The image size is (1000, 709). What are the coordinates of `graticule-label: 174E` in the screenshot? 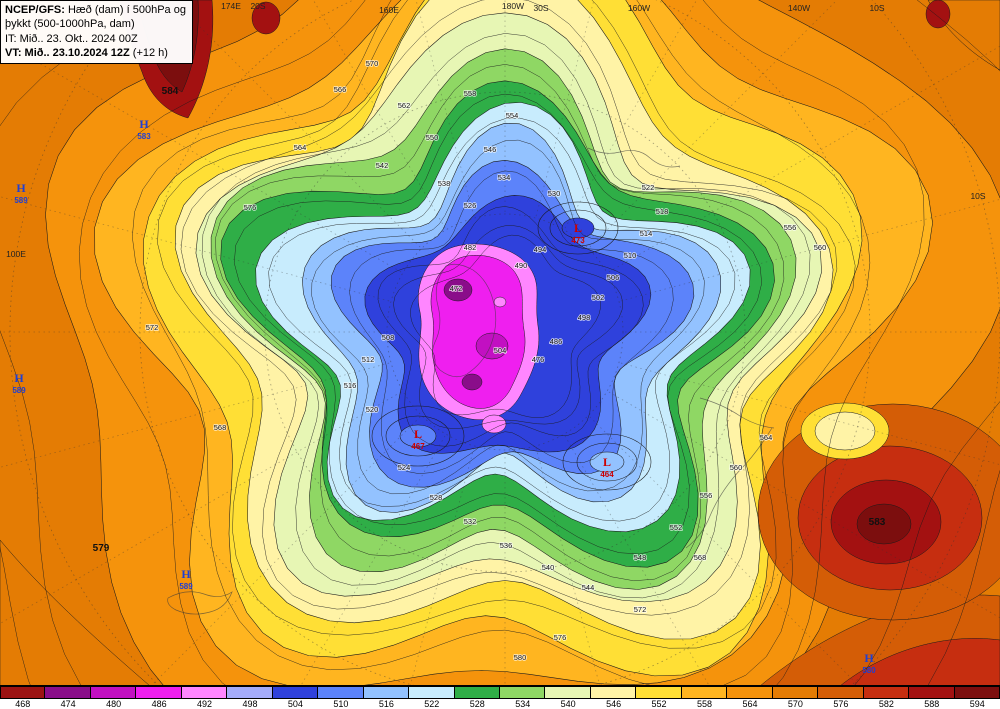 It's located at (231, 6).